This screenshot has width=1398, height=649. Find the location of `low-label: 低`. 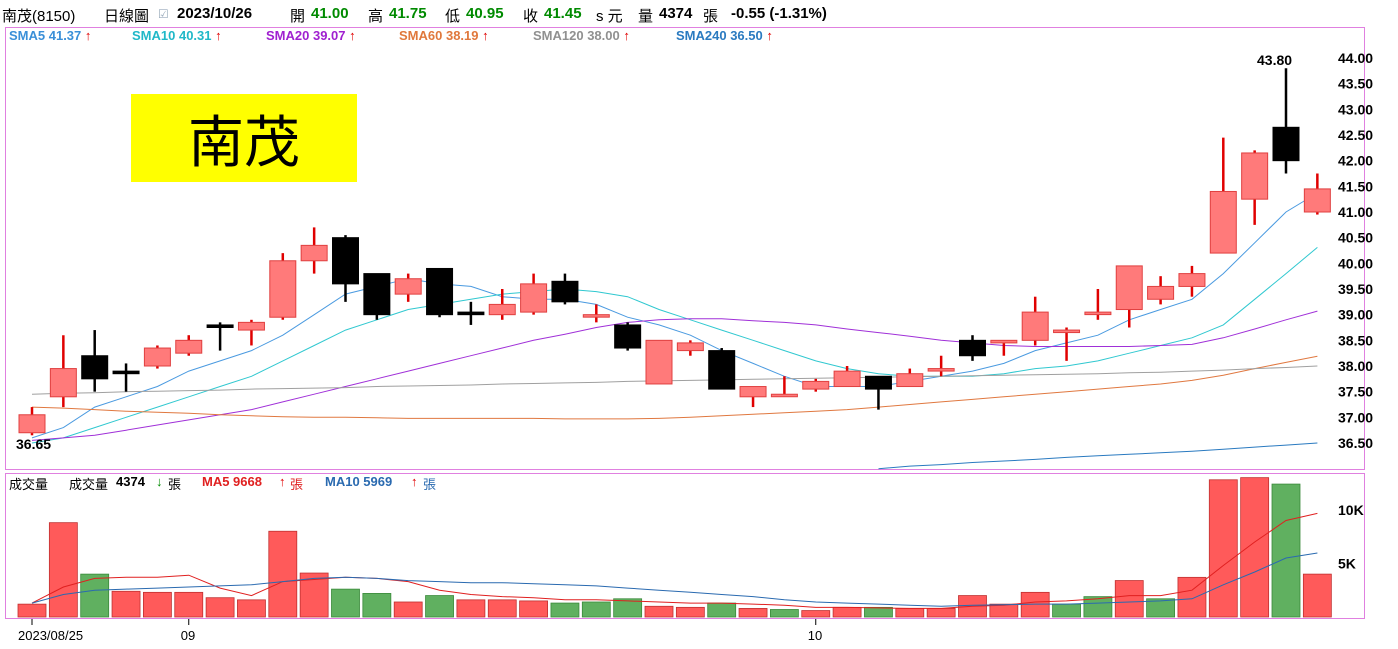

low-label: 低 is located at coordinates (453, 16).